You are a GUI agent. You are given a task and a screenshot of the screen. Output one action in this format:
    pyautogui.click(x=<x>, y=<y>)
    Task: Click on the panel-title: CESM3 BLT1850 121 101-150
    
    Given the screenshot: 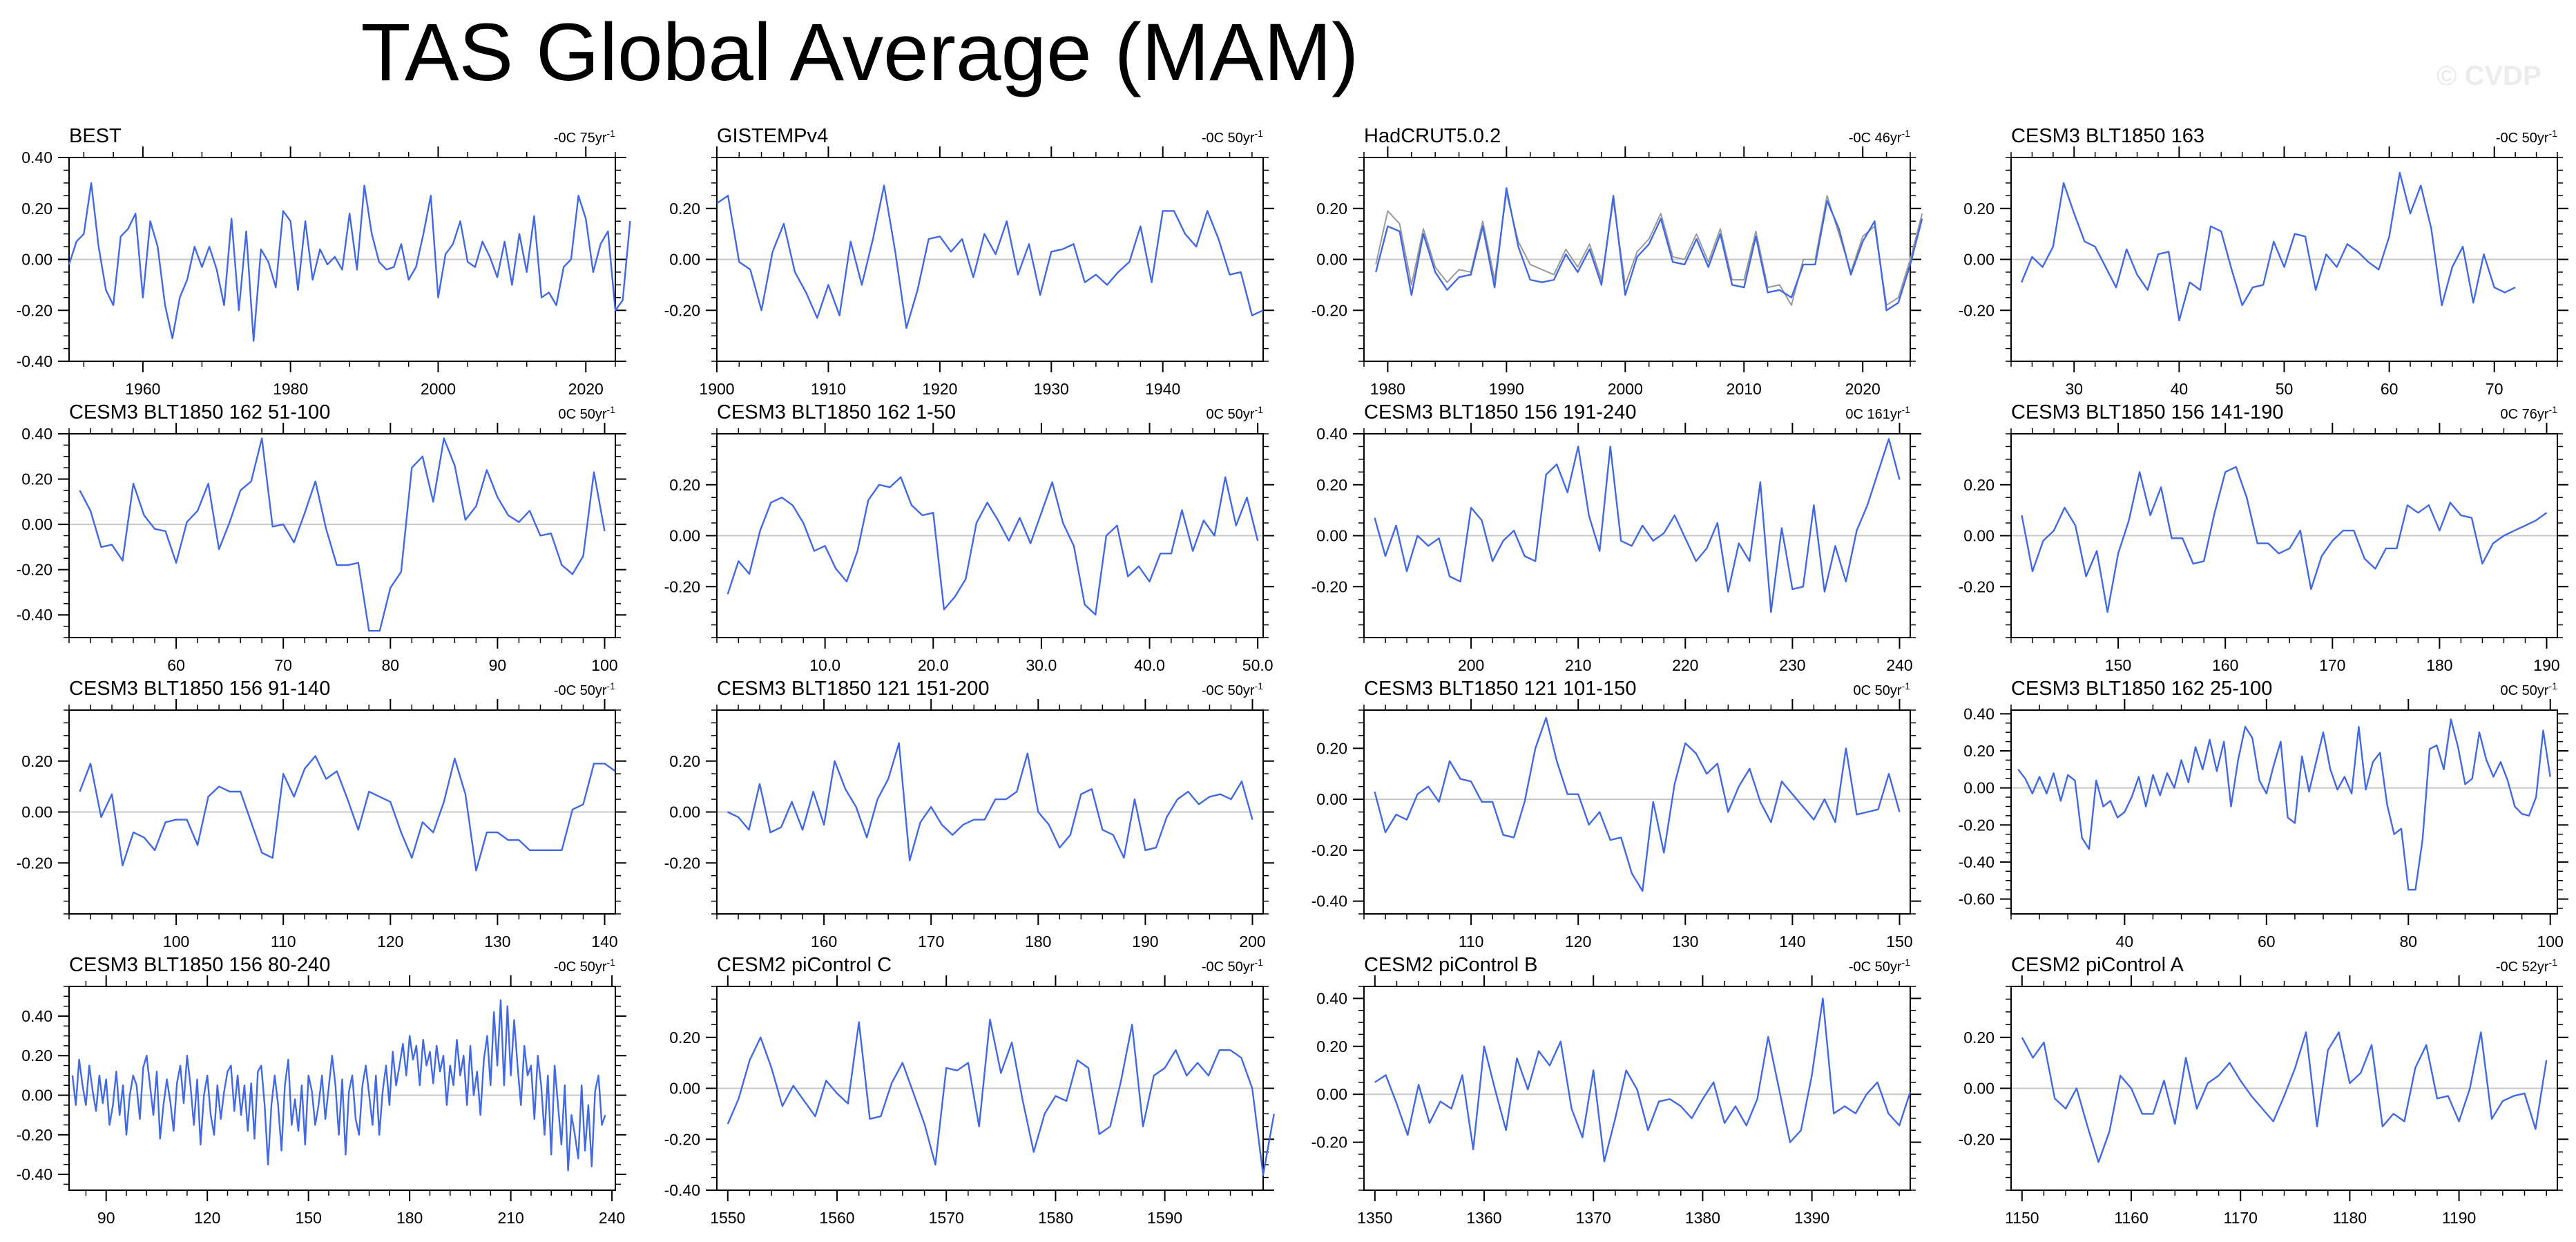 What is the action you would take?
    pyautogui.click(x=1500, y=689)
    